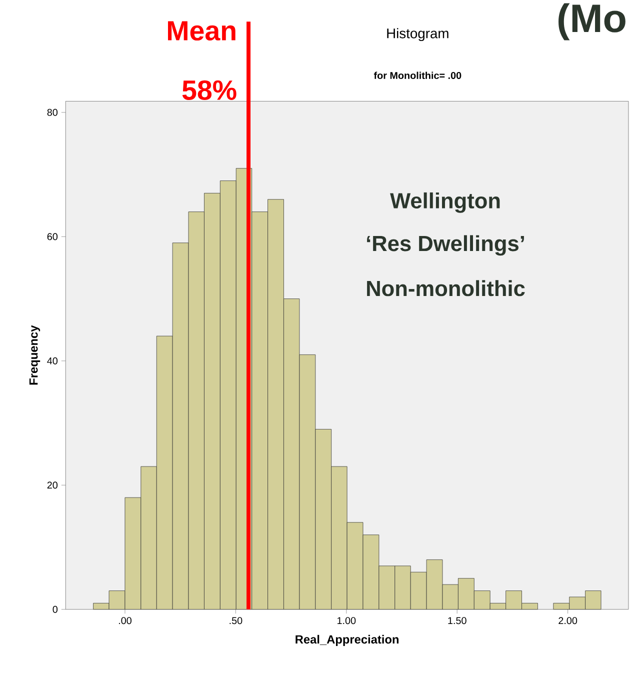 The width and height of the screenshot is (630, 677). I want to click on y-axis-title: Frequency, so click(34, 355).